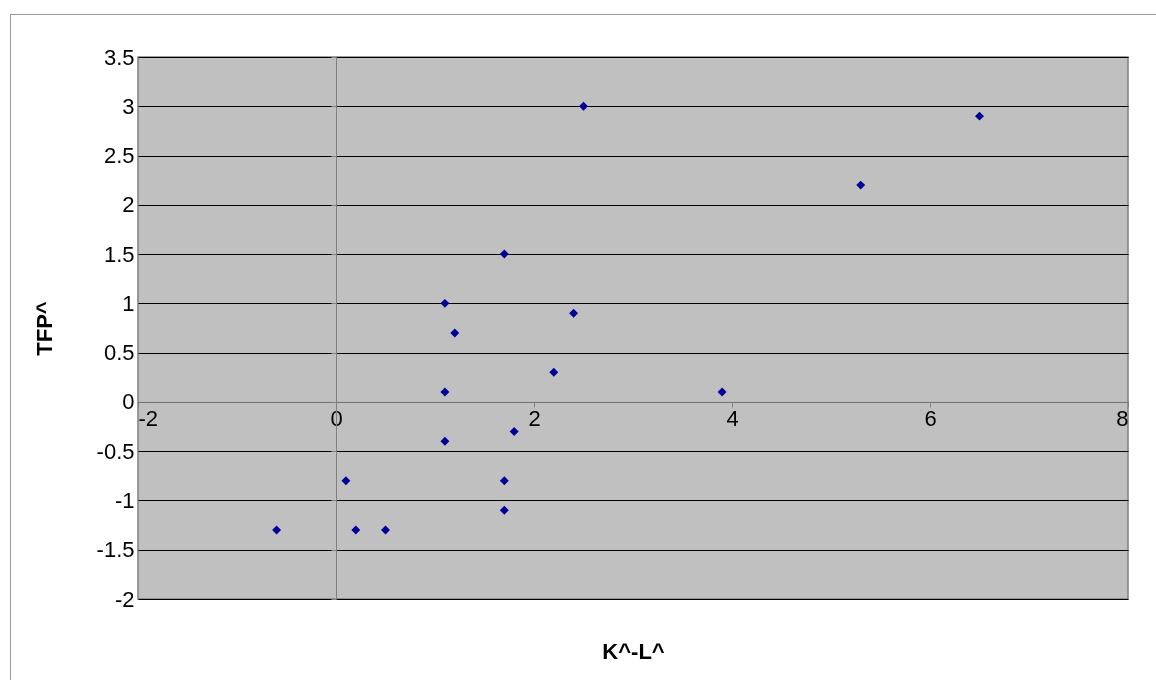 Image resolution: width=1156 pixels, height=680 pixels. Describe the element at coordinates (128, 205) in the screenshot. I see `y-tick-label: 2` at that location.